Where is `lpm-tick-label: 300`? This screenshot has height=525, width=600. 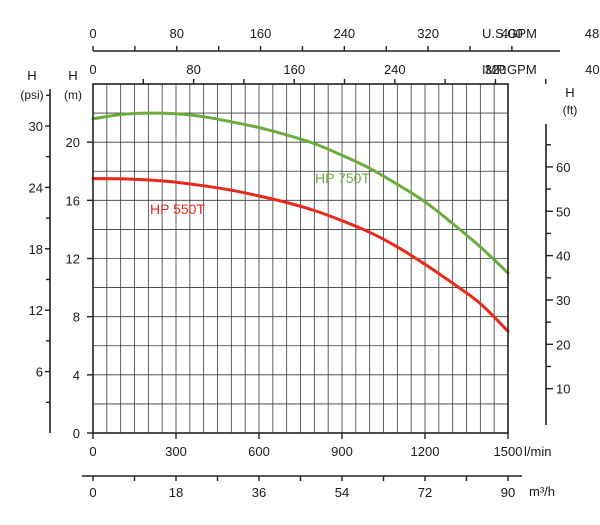
lpm-tick-label: 300 is located at coordinates (176, 451).